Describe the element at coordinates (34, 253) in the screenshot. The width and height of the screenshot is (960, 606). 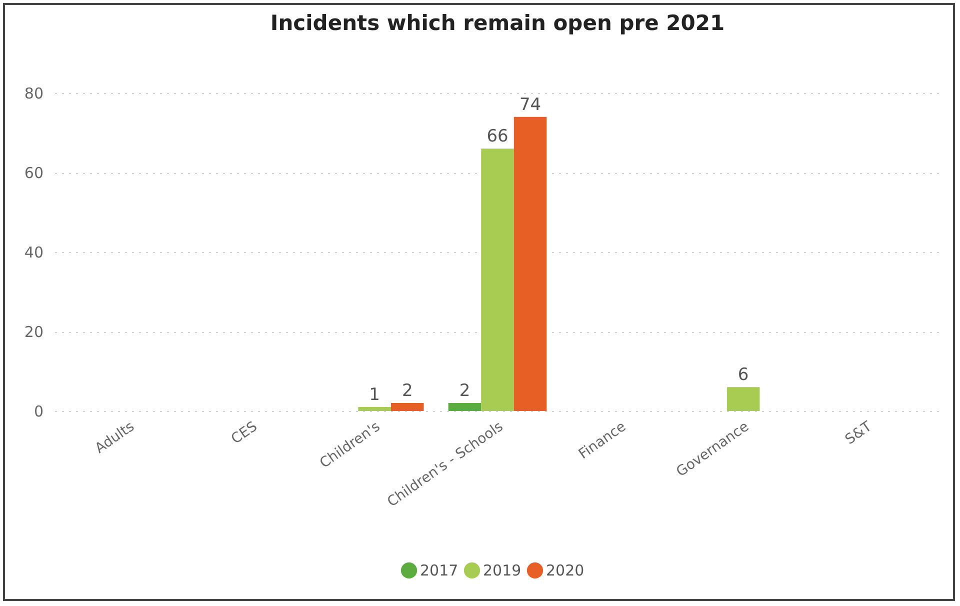
I see `y-tick-label: 40` at that location.